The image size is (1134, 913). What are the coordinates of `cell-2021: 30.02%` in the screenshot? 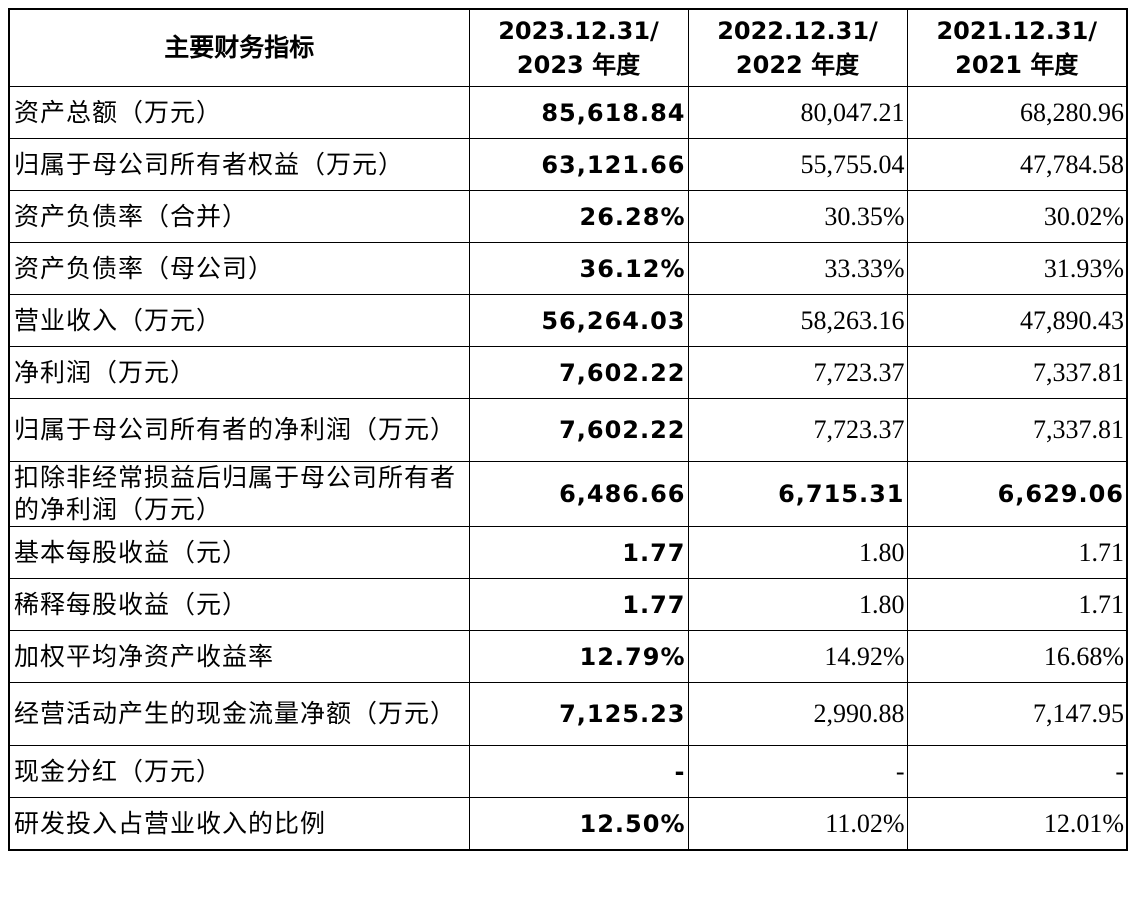 It's located at (1017, 216).